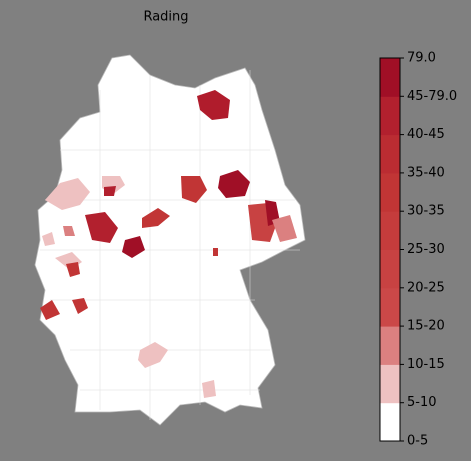 The image size is (471, 461). I want to click on colorbar-label: 15-20, so click(426, 326).